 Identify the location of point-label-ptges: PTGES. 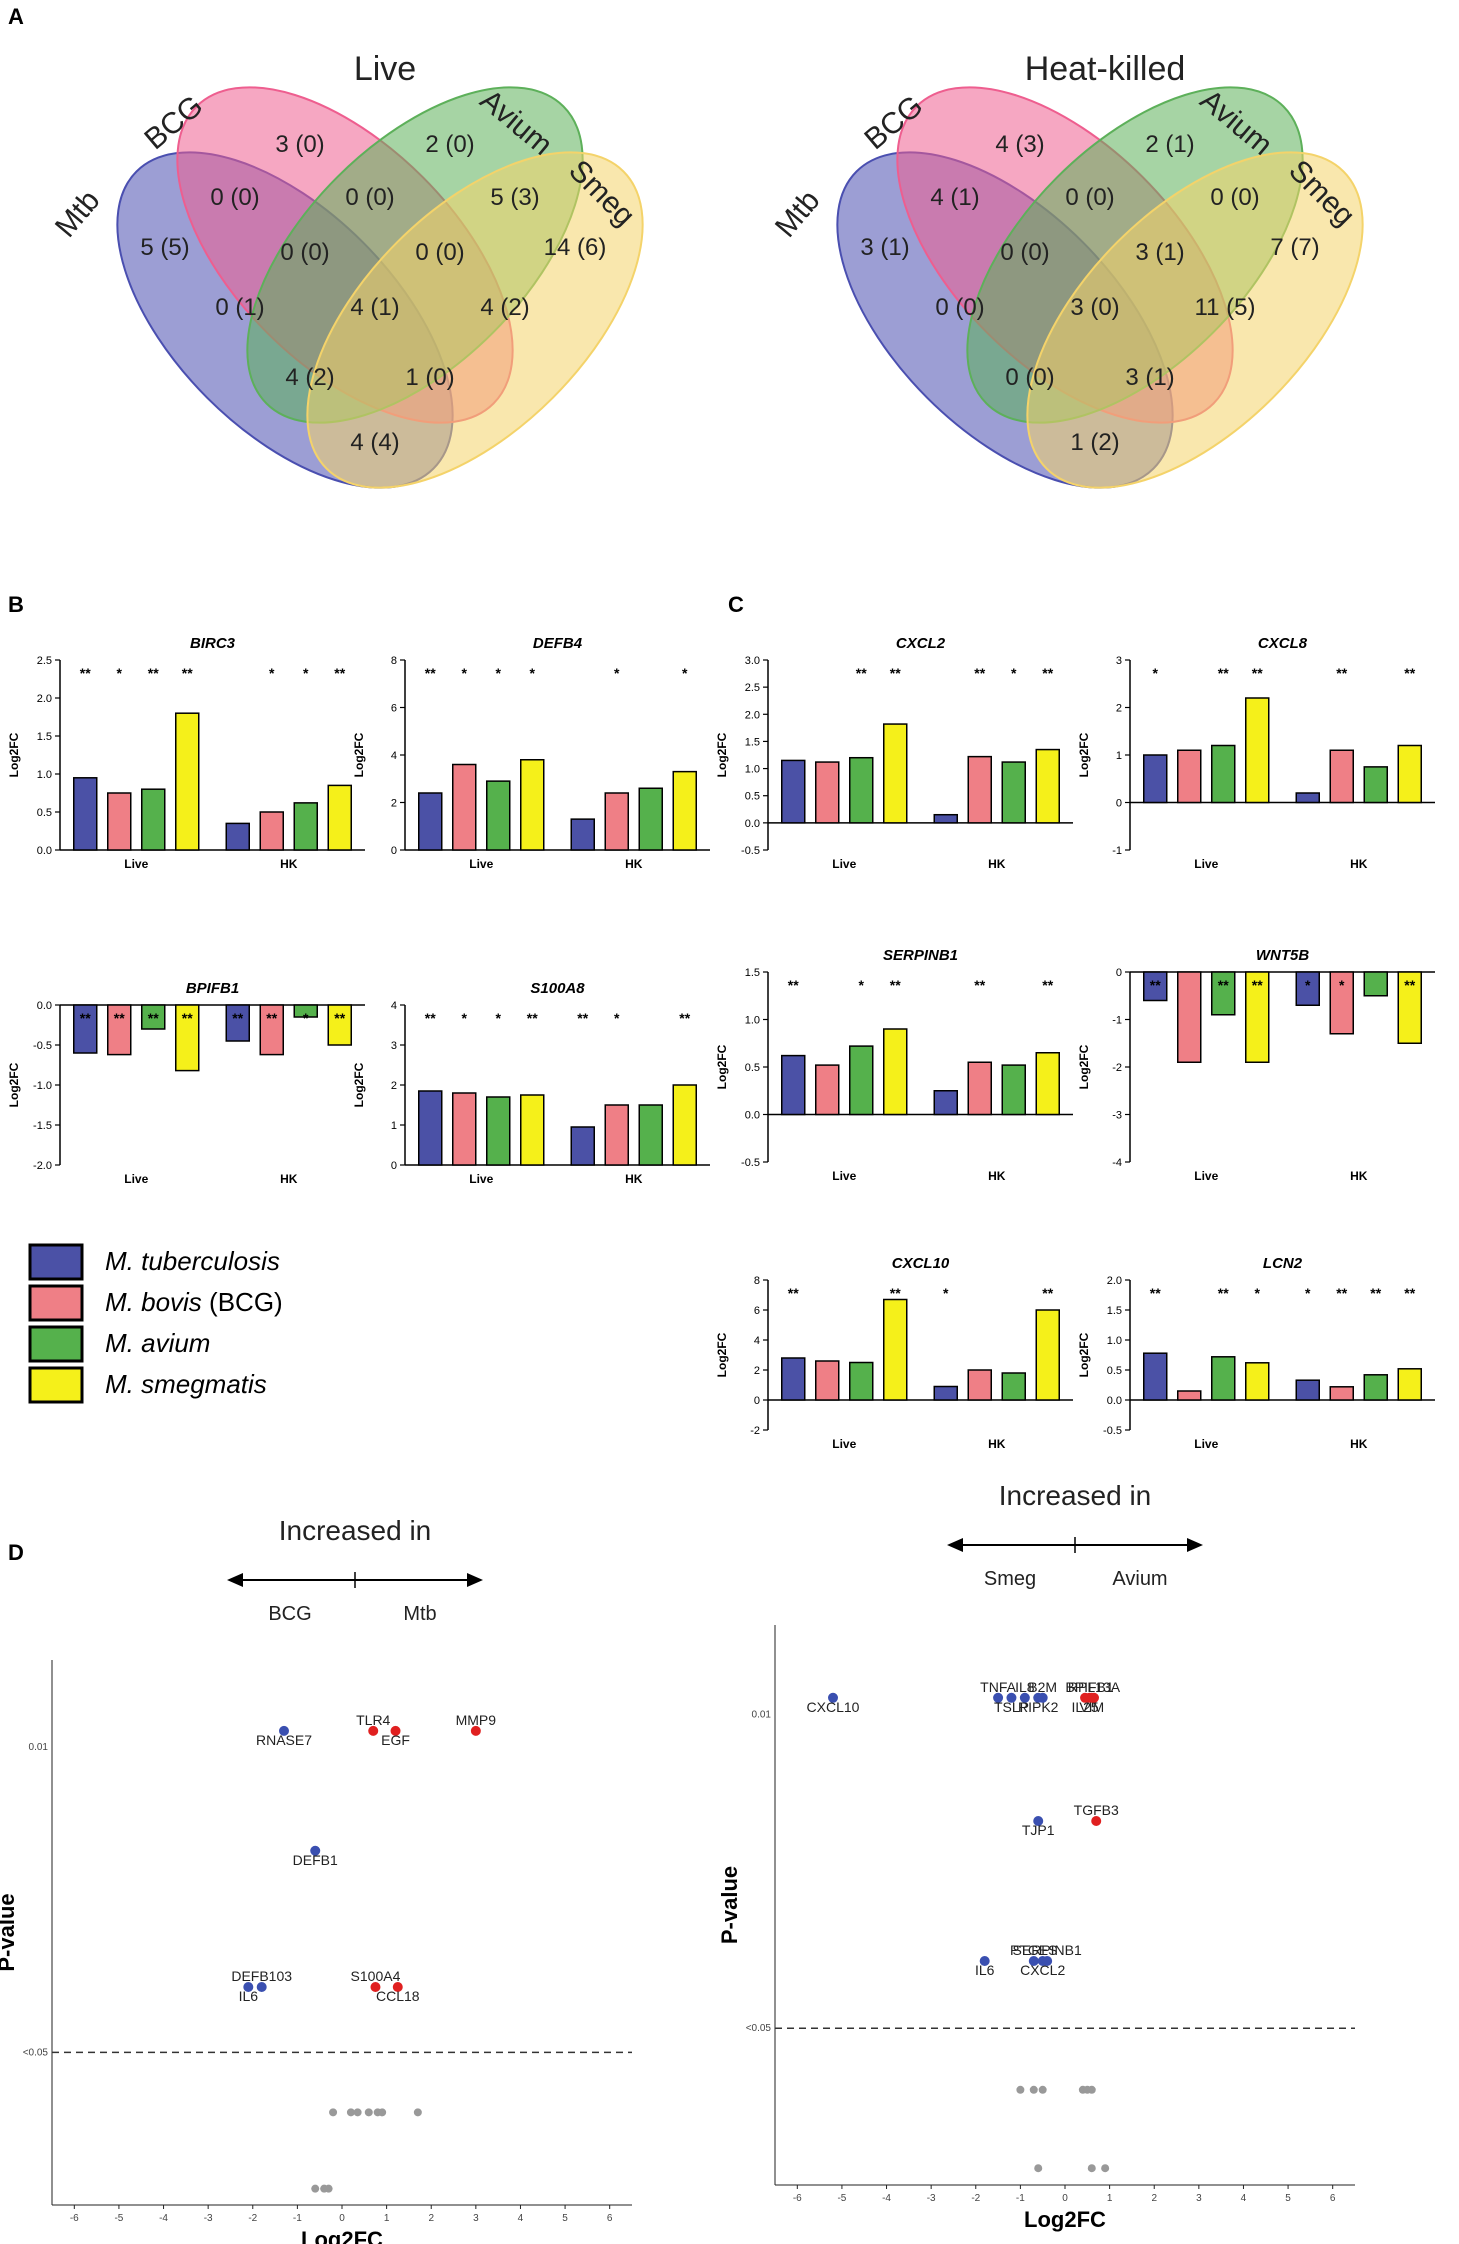
(1033, 1950).